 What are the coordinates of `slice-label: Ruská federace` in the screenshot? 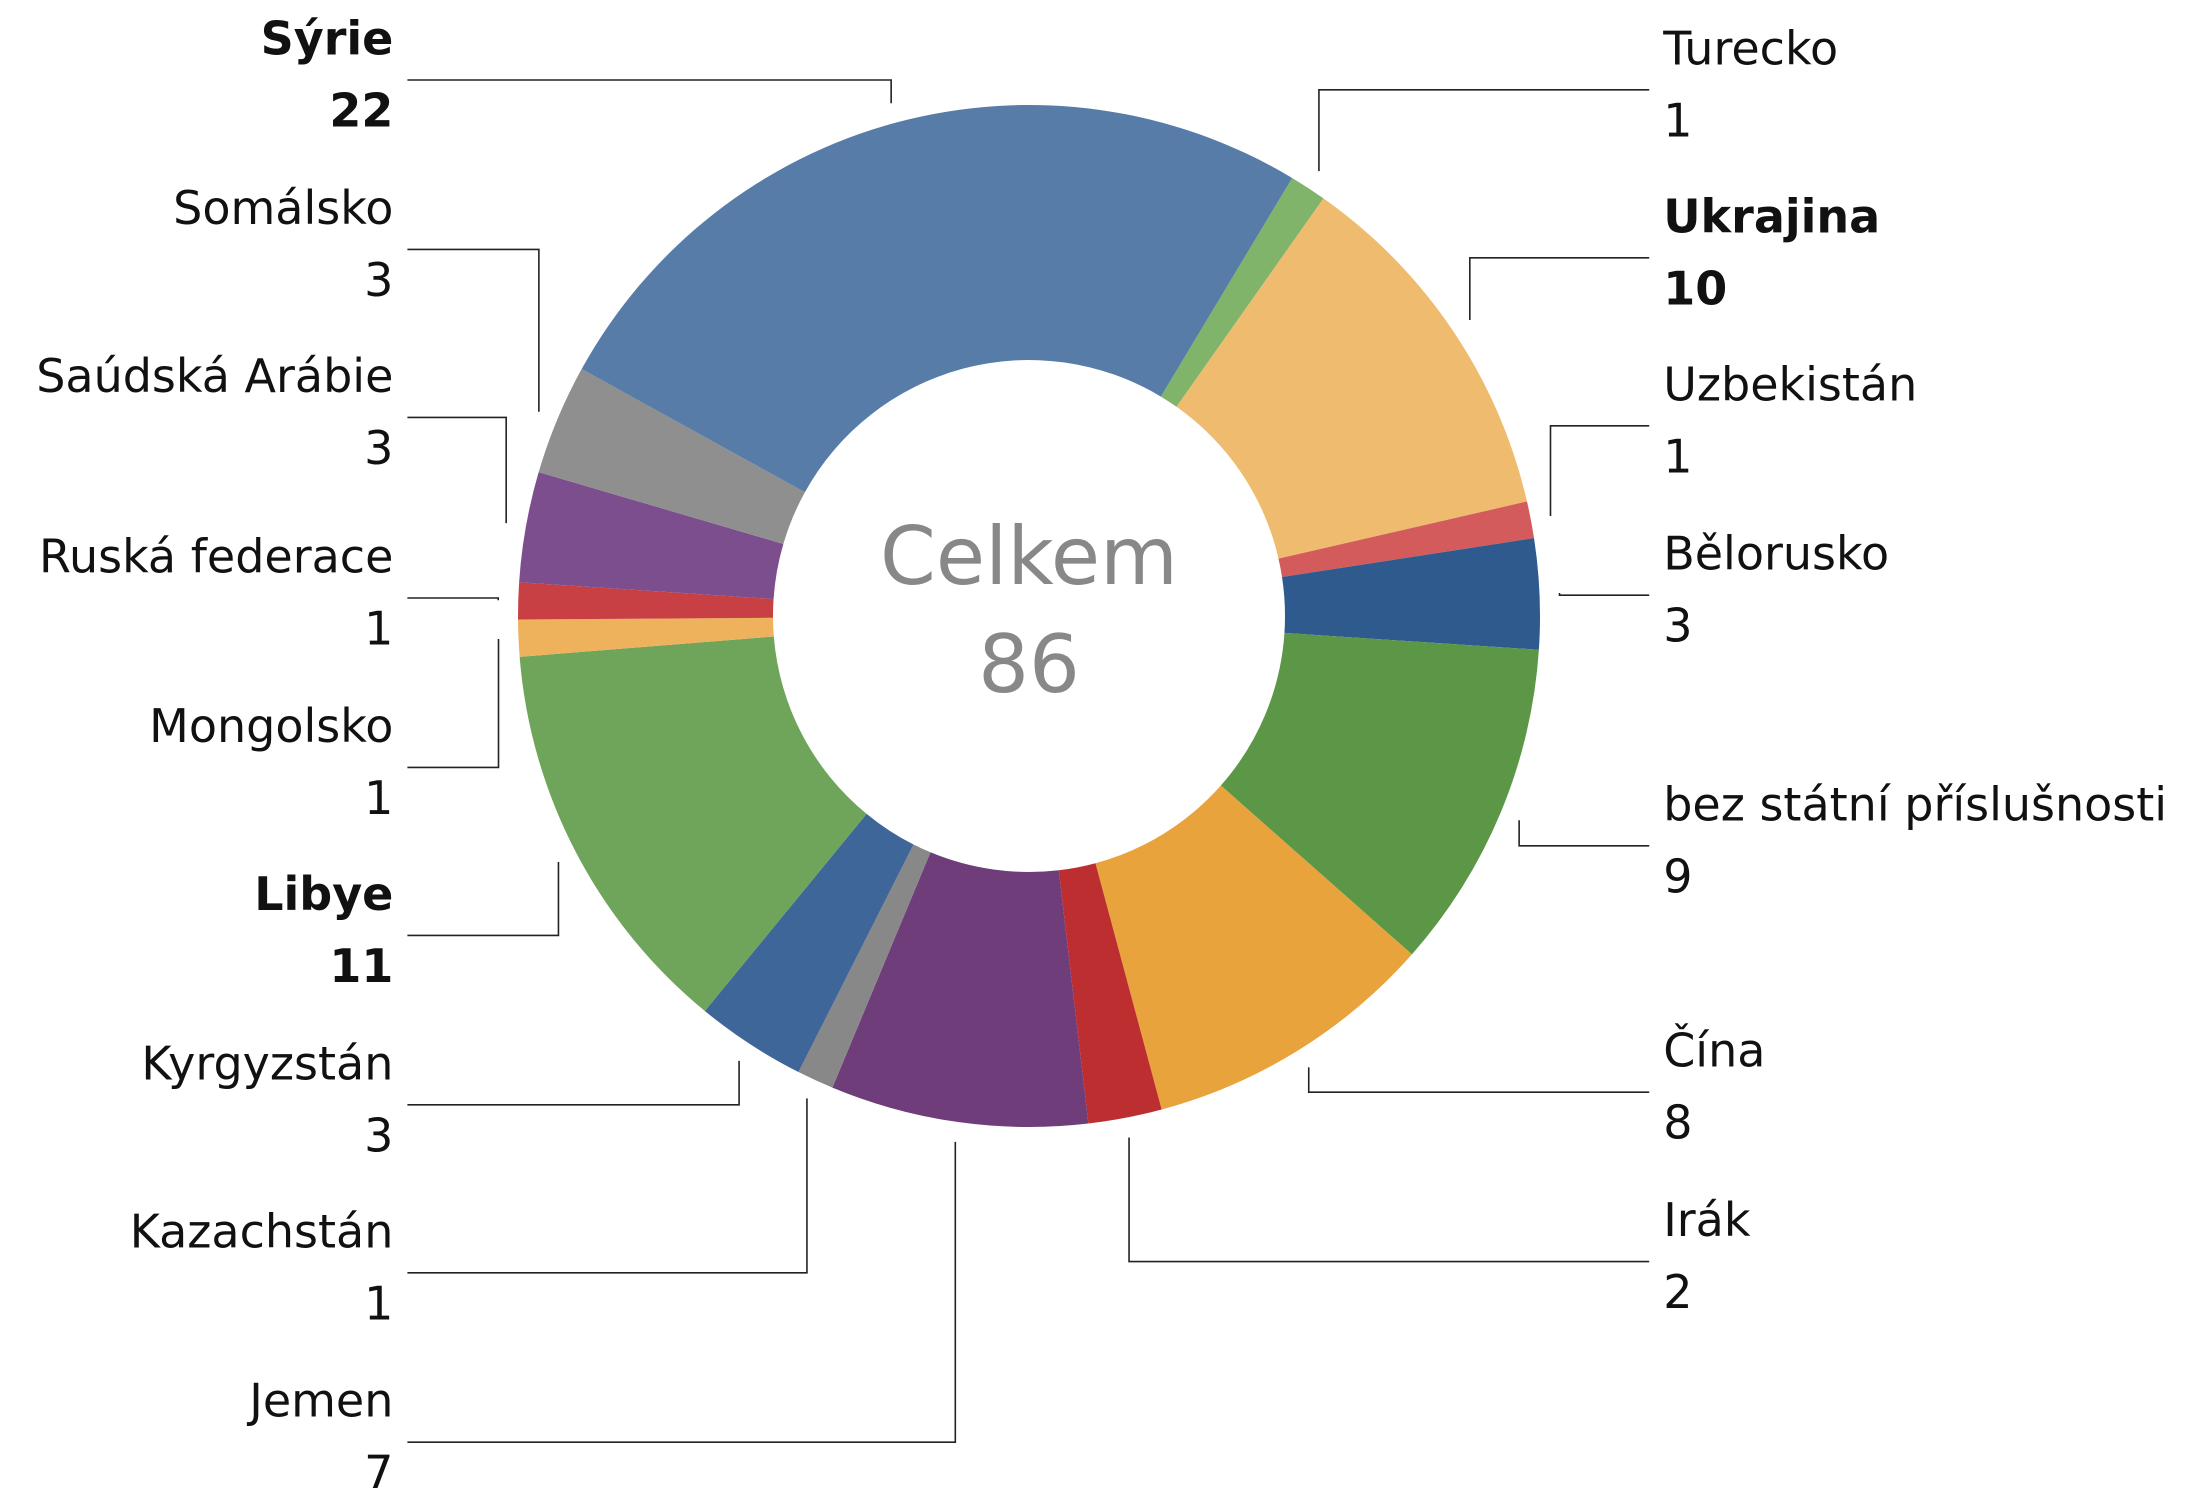 It's located at (216, 557).